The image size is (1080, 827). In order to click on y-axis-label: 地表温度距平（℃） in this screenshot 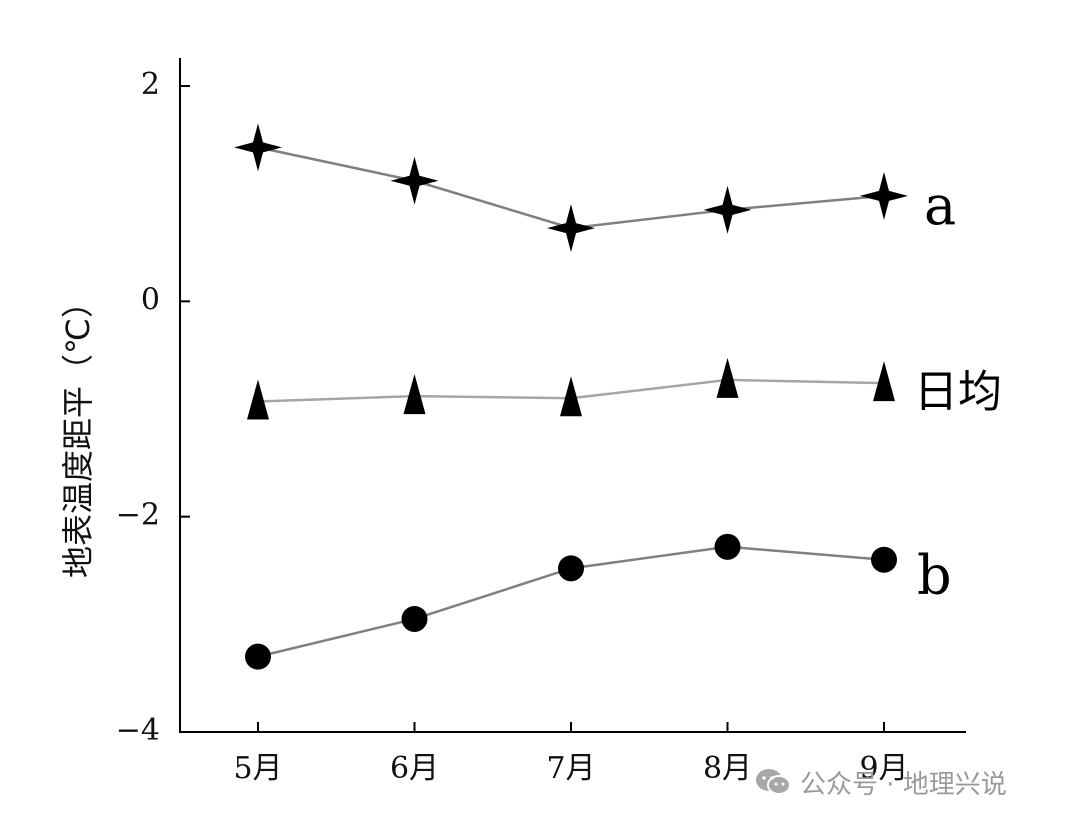, I will do `click(78, 432)`.